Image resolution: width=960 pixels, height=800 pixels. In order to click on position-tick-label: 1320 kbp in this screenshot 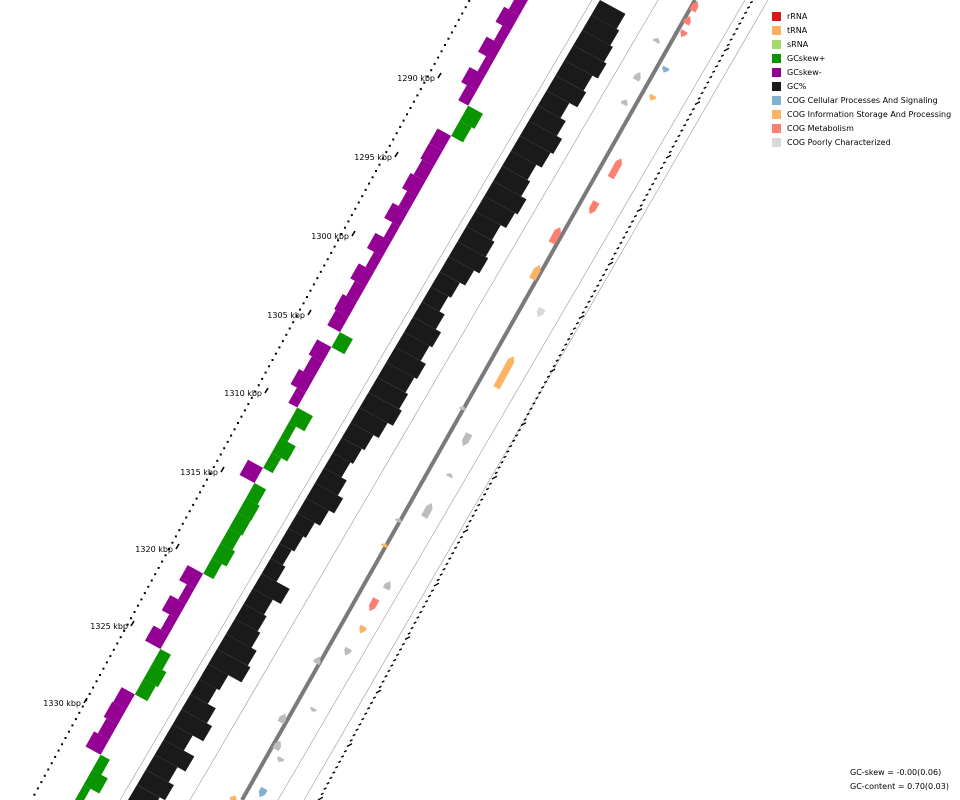, I will do `click(154, 549)`.